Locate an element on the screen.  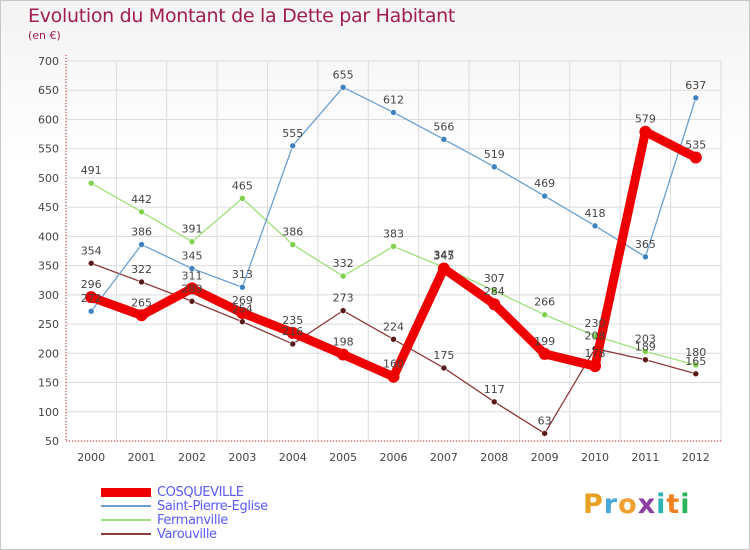
data-label: 272 is located at coordinates (91, 298).